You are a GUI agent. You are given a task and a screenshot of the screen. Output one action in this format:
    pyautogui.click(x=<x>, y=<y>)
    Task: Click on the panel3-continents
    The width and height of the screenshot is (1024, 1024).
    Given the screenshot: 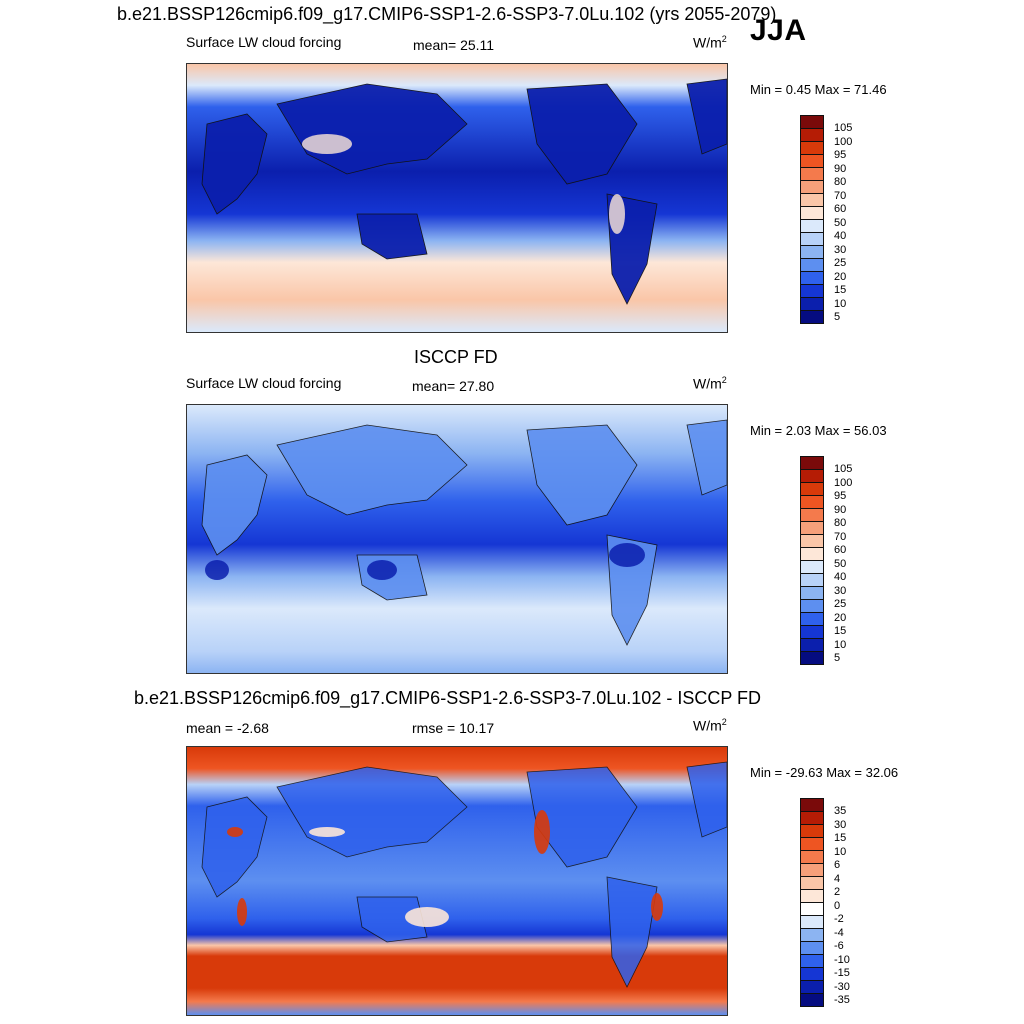 What is the action you would take?
    pyautogui.click(x=464, y=874)
    